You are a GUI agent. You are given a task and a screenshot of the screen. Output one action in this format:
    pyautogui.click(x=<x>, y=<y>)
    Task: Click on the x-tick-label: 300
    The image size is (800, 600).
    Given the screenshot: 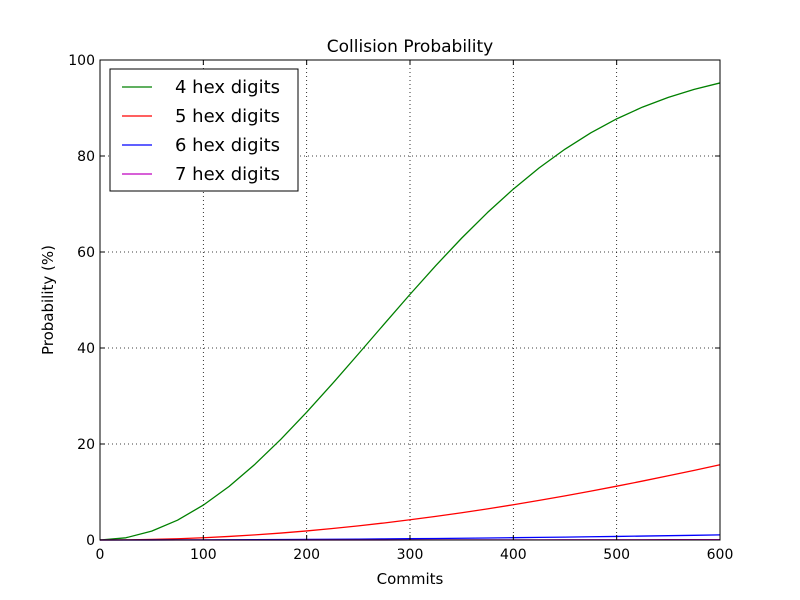 What is the action you would take?
    pyautogui.click(x=410, y=555)
    